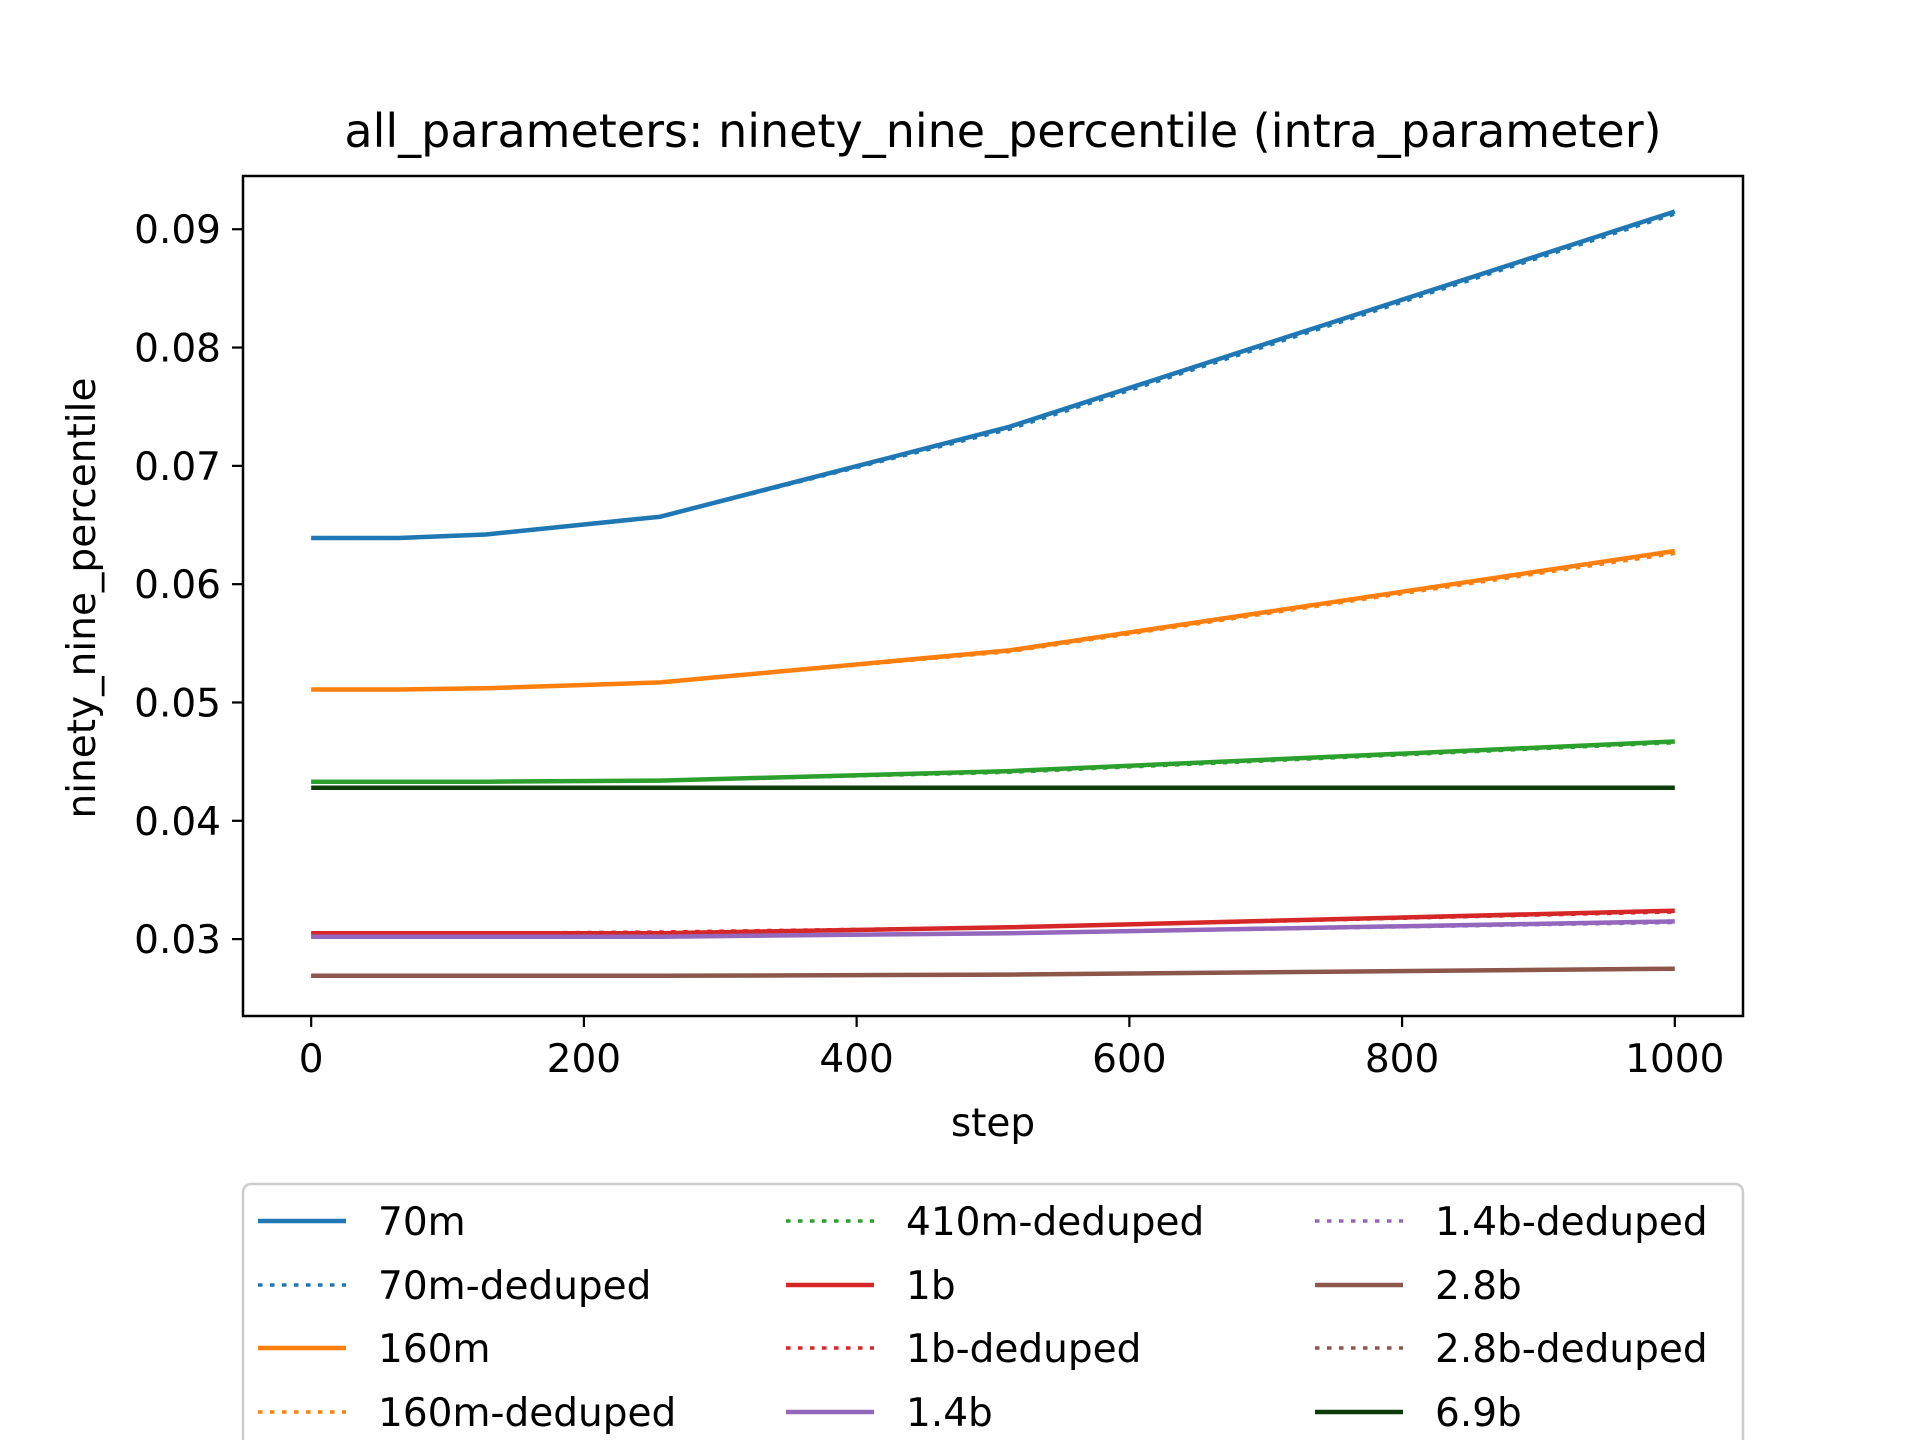 The height and width of the screenshot is (1440, 1920). I want to click on series-line-1b-deduped, so click(993, 922).